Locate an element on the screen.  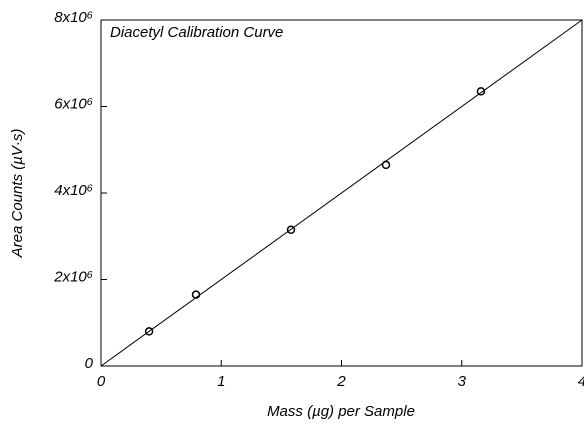
x-axis-label: Mass (µg) per Sample is located at coordinates (341, 411).